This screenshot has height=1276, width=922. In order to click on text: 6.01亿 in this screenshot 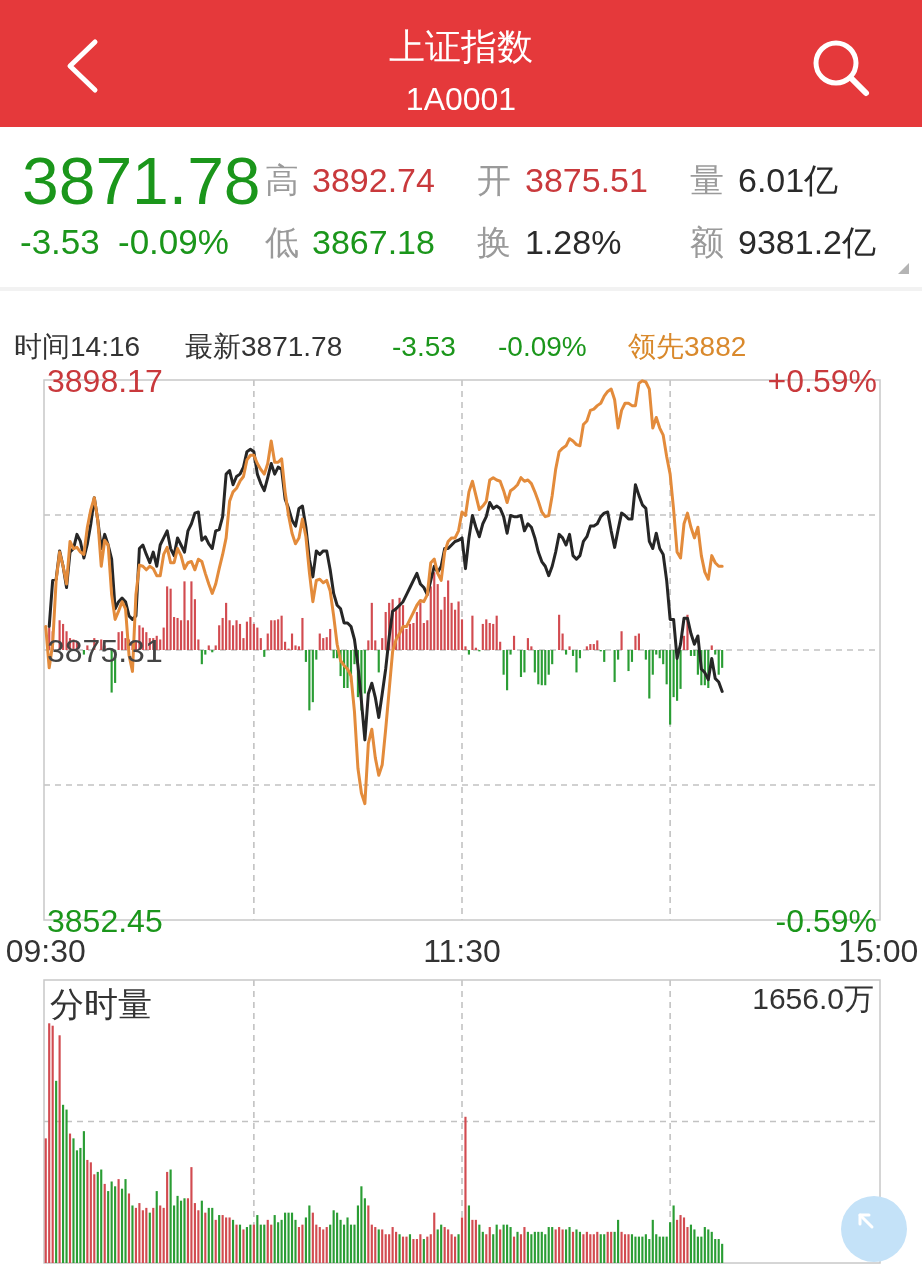, I will do `click(788, 180)`.